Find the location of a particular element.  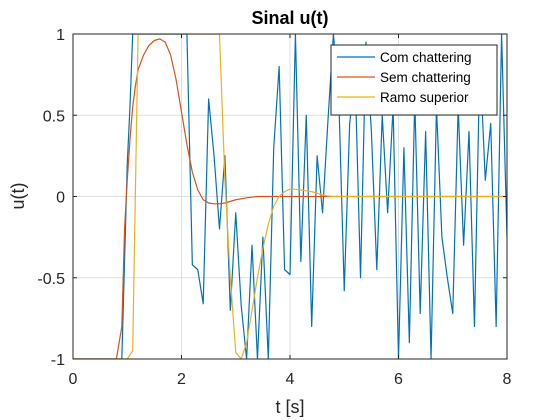

y-axis-label: u(t) is located at coordinates (18, 196).